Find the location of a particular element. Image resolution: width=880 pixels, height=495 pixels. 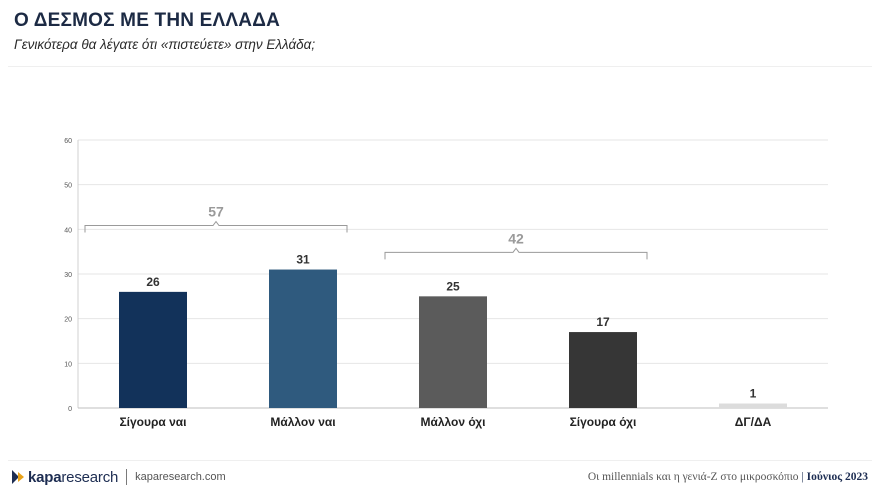

y-tick-label: 0 is located at coordinates (70, 409).